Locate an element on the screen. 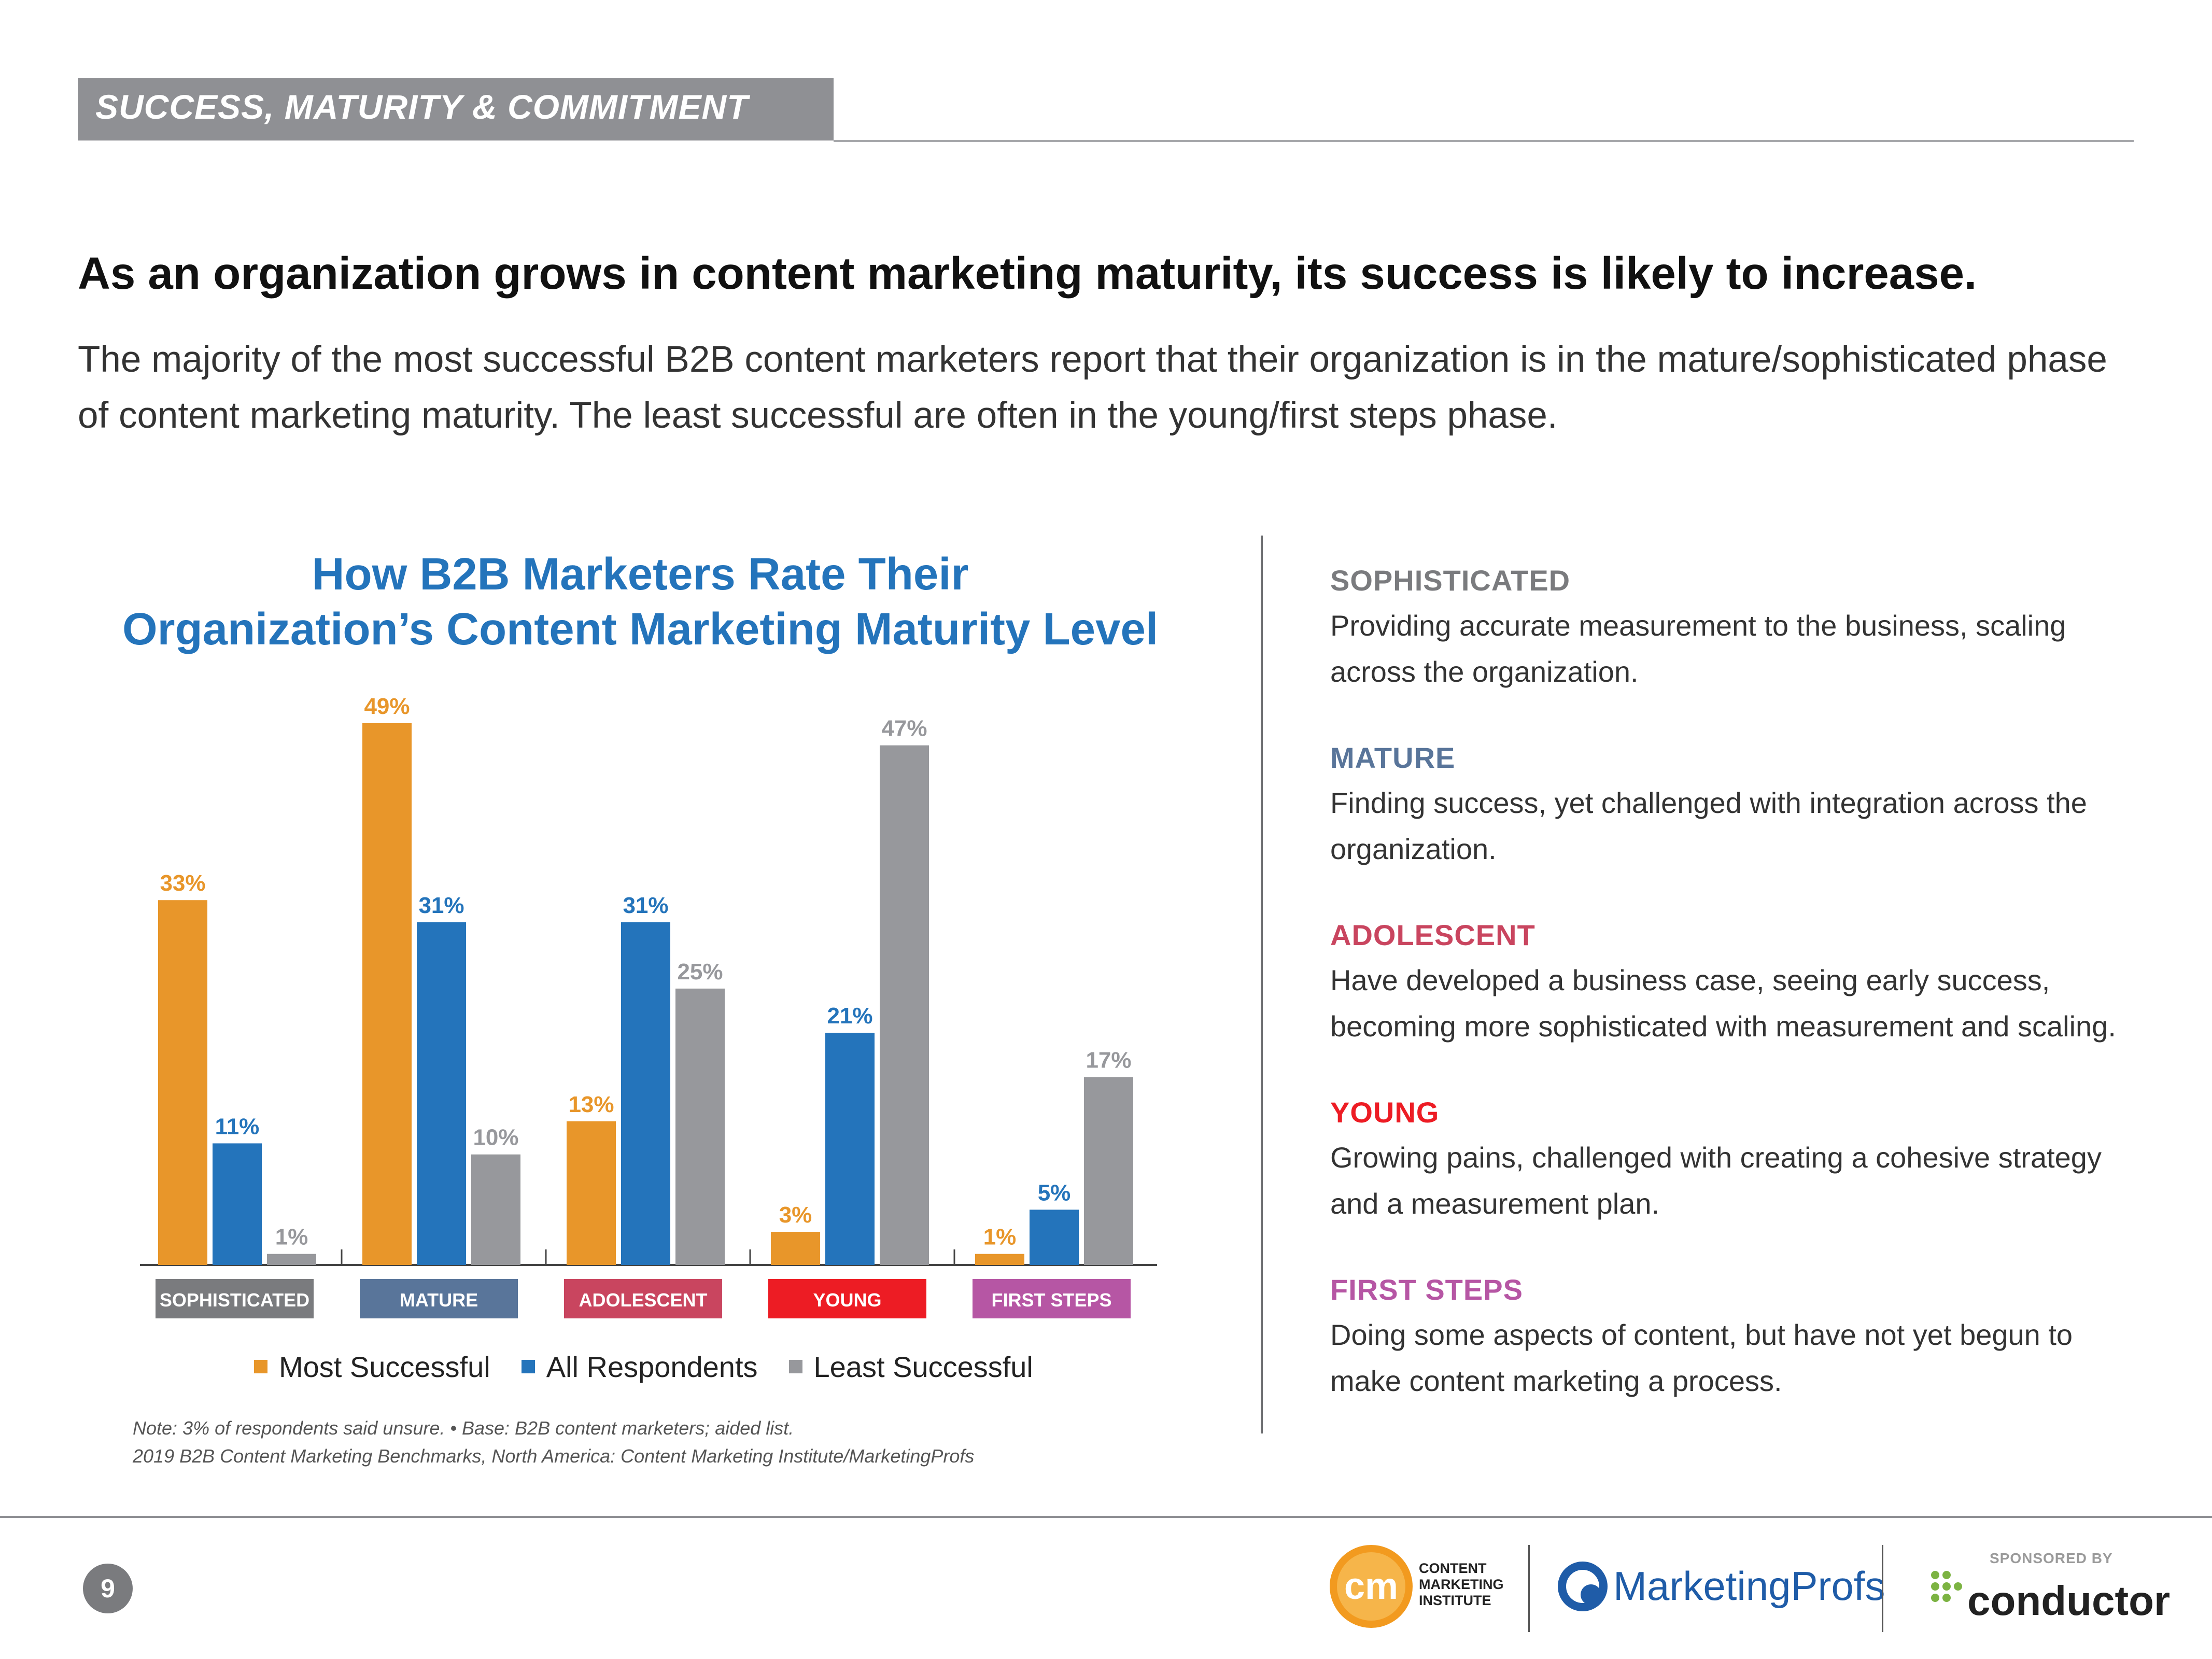  category-tick-label: YOUNG is located at coordinates (847, 1300).